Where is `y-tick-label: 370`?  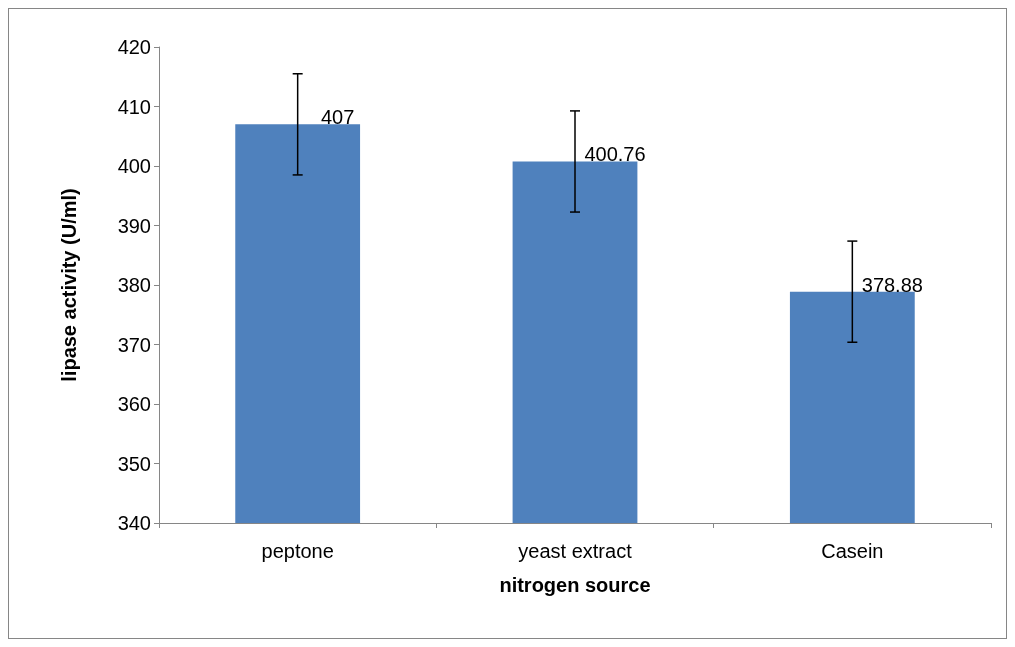 y-tick-label: 370 is located at coordinates (134, 344).